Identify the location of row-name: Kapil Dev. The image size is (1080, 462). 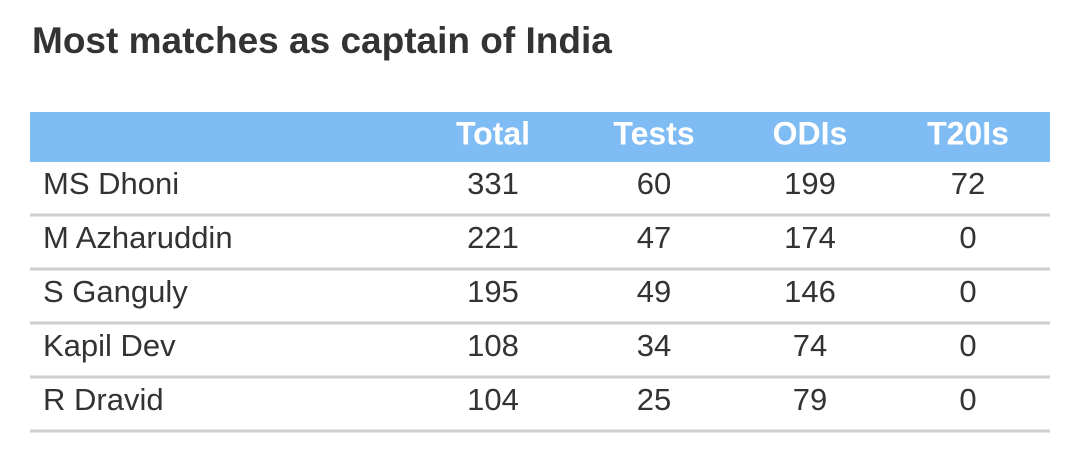
(109, 345).